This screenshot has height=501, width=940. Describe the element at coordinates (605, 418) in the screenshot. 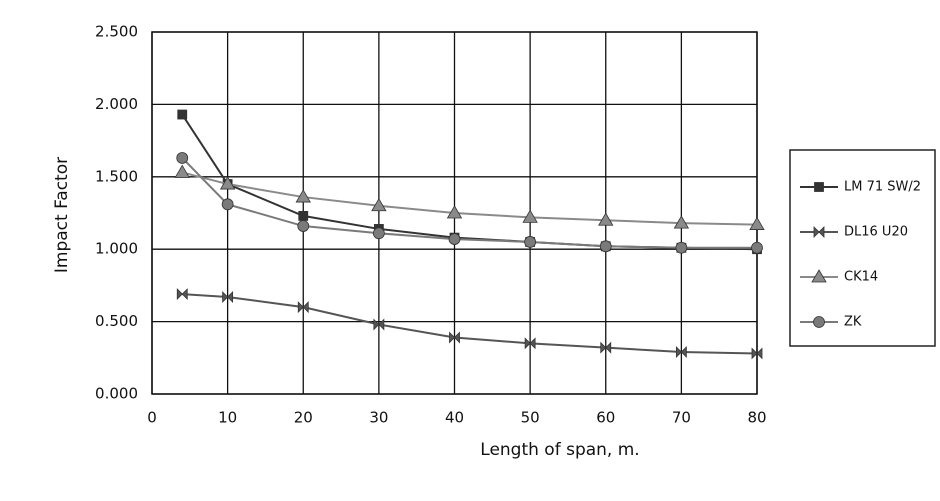

I see `x-tick-label: 60` at that location.